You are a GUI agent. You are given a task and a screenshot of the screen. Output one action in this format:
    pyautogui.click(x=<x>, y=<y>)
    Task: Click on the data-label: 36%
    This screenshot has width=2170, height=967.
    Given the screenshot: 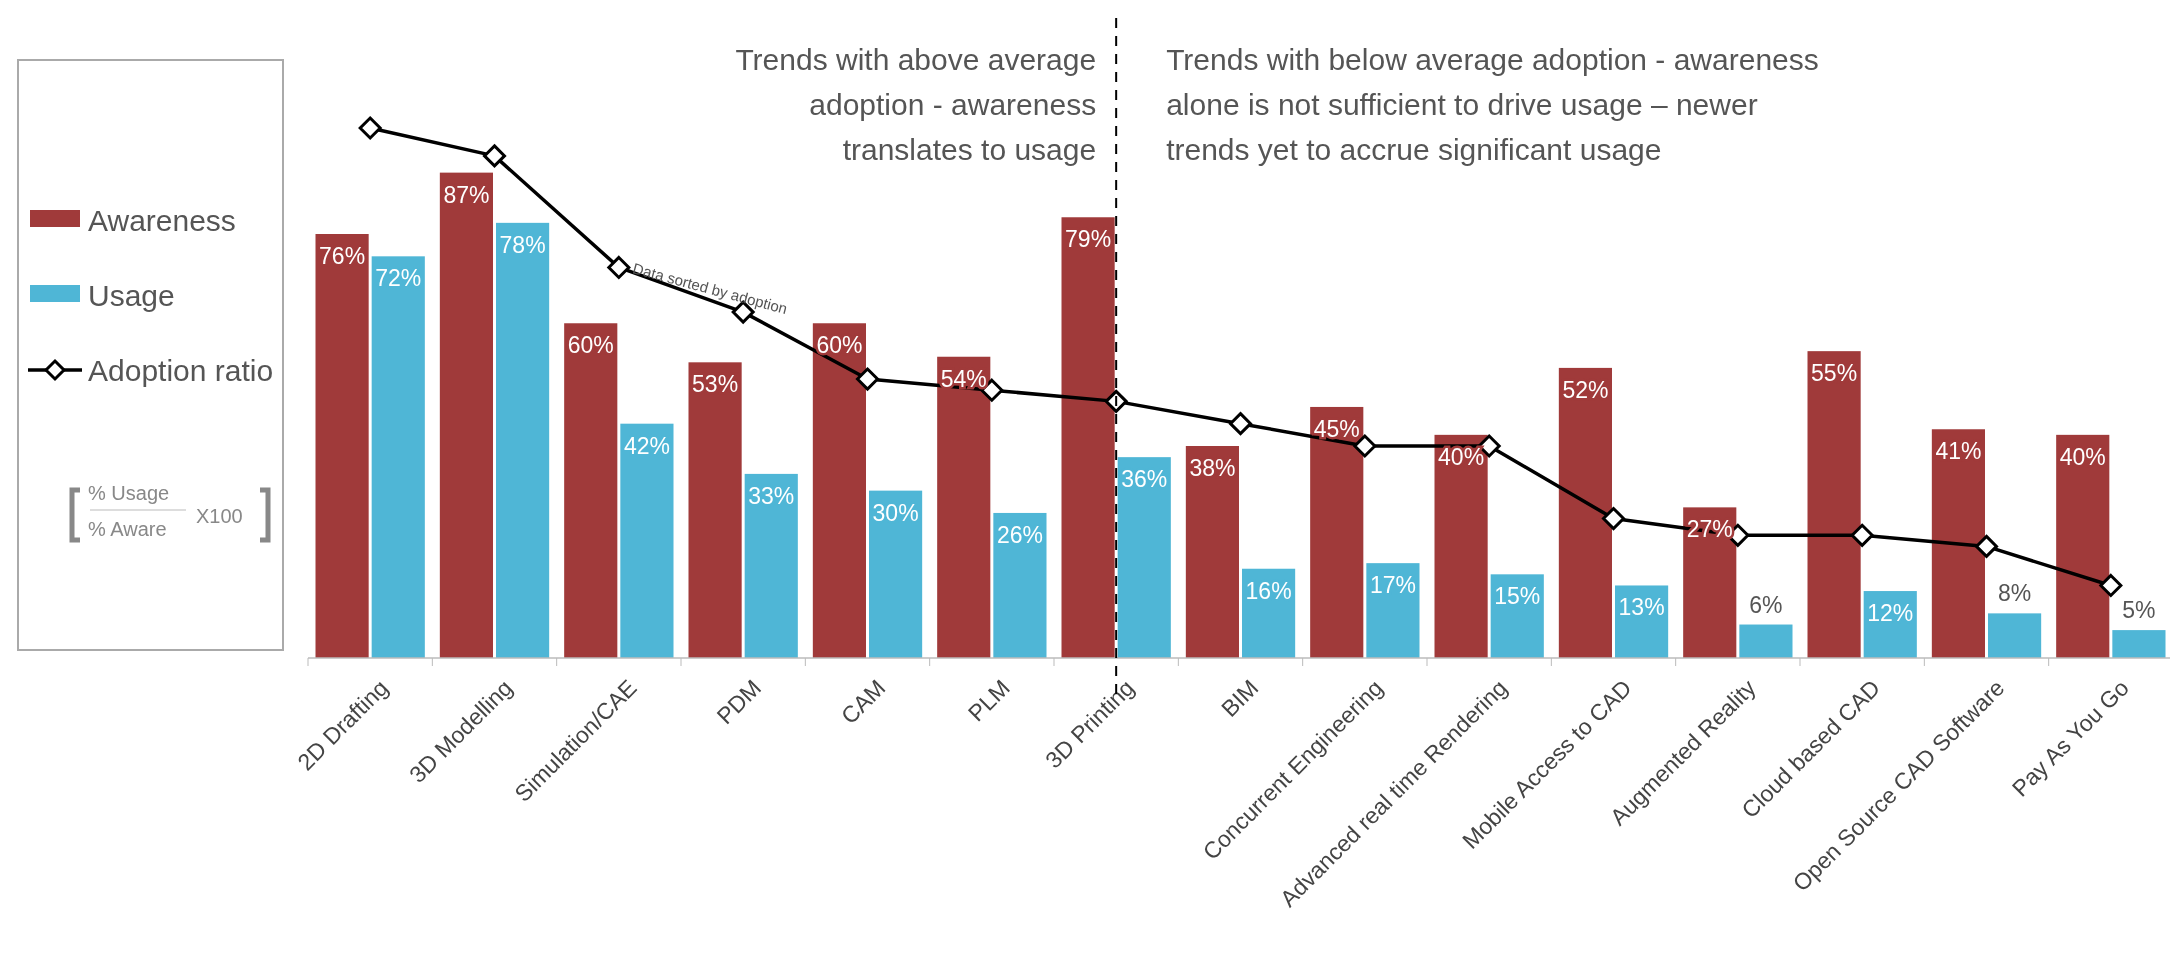 What is the action you would take?
    pyautogui.click(x=1144, y=479)
    